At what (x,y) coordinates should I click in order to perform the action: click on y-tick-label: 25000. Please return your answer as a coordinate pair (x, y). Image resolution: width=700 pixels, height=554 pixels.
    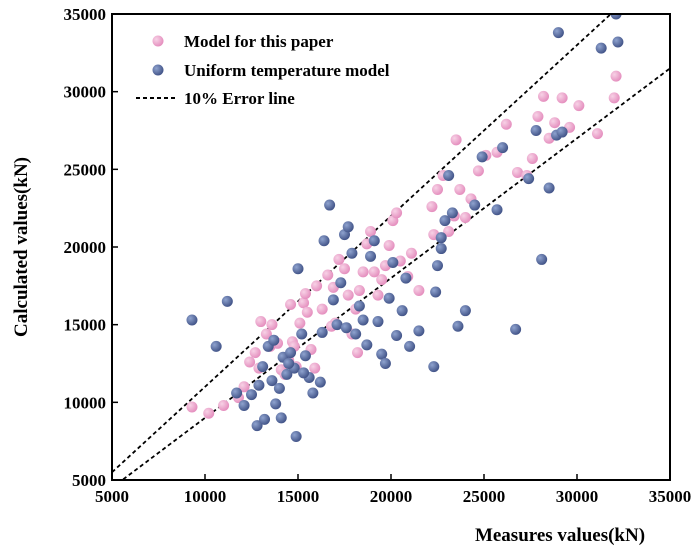
    Looking at the image, I should click on (85, 169).